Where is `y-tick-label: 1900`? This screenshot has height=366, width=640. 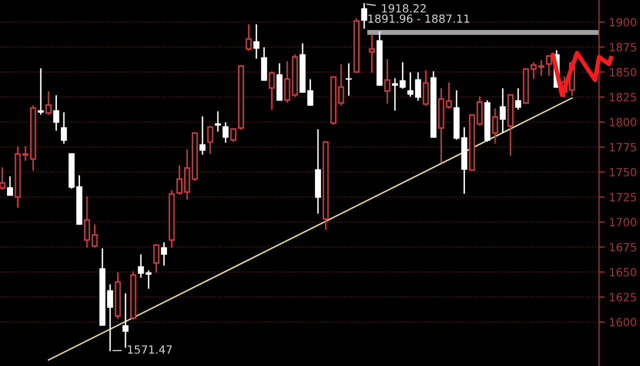 y-tick-label: 1900 is located at coordinates (623, 22).